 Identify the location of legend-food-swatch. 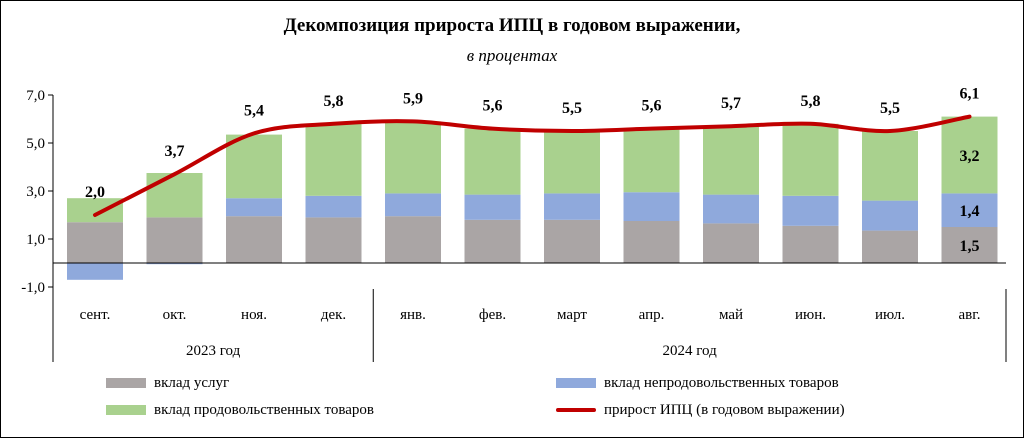
(126, 410).